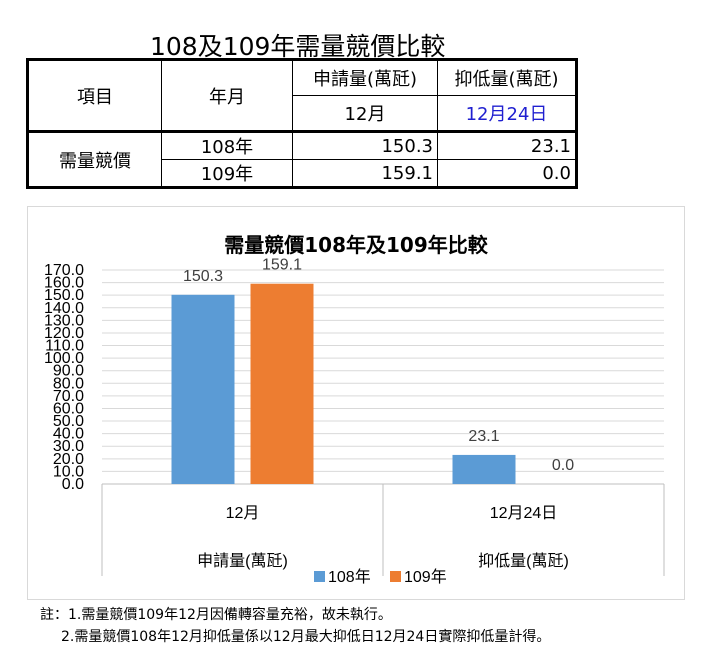 This screenshot has height=670, width=709. What do you see at coordinates (68, 371) in the screenshot?
I see `y-tick-label: 90.0` at bounding box center [68, 371].